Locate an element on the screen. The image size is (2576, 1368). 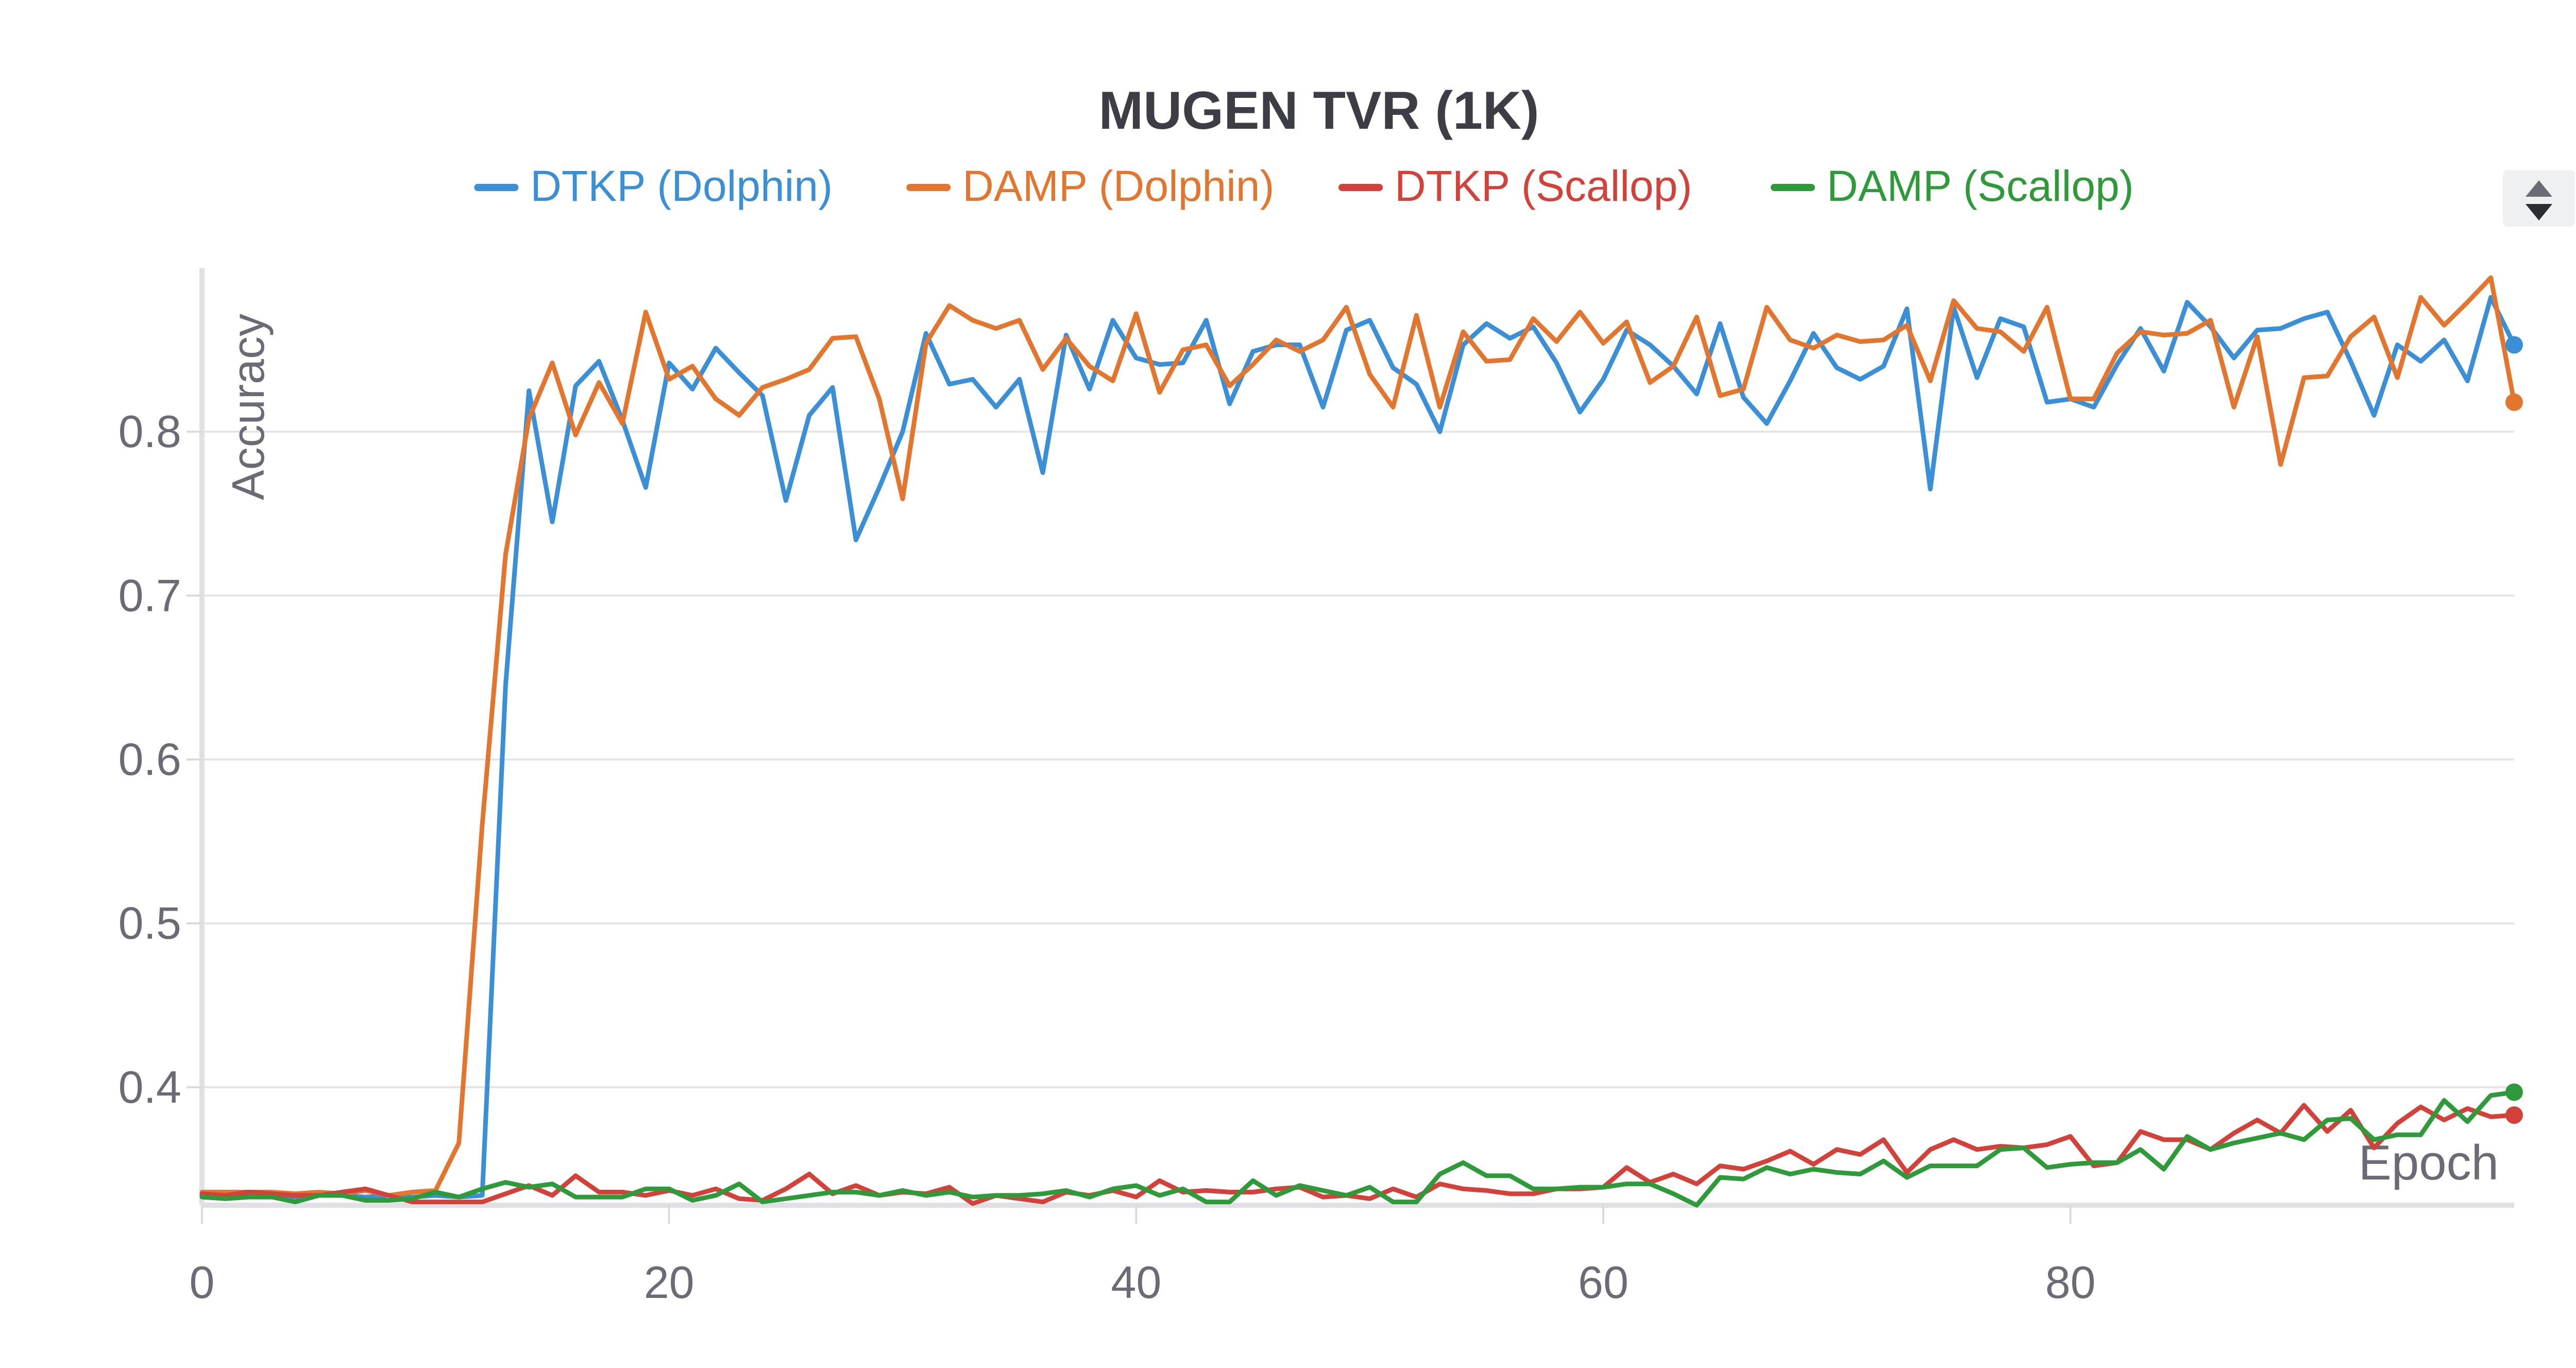
legend-label: DAMP (Scallop) is located at coordinates (1980, 186).